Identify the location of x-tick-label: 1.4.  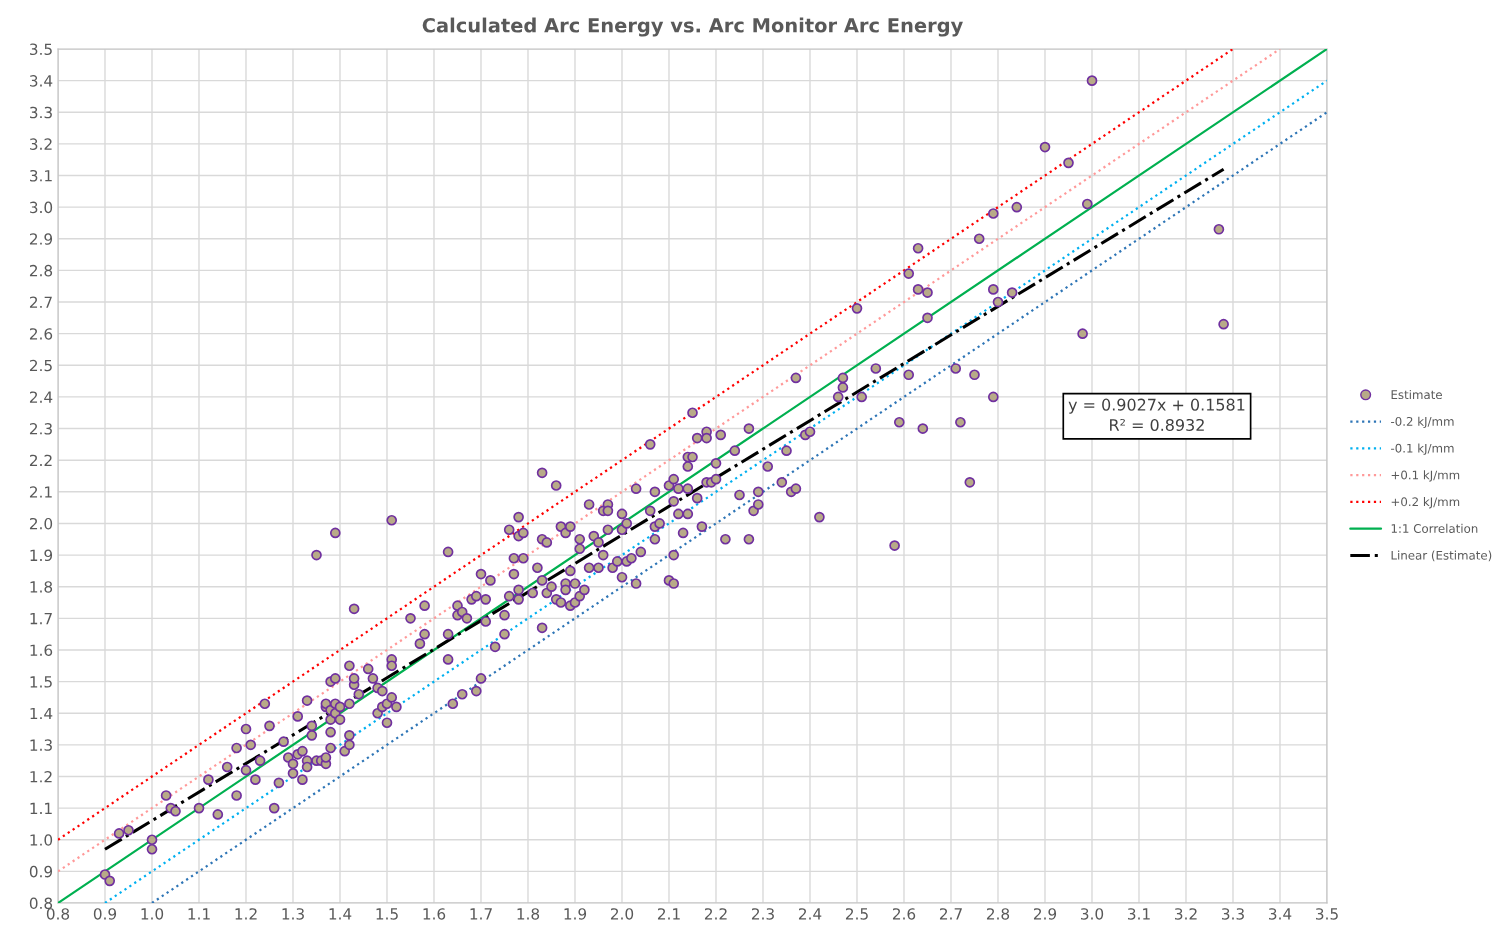
(340, 914).